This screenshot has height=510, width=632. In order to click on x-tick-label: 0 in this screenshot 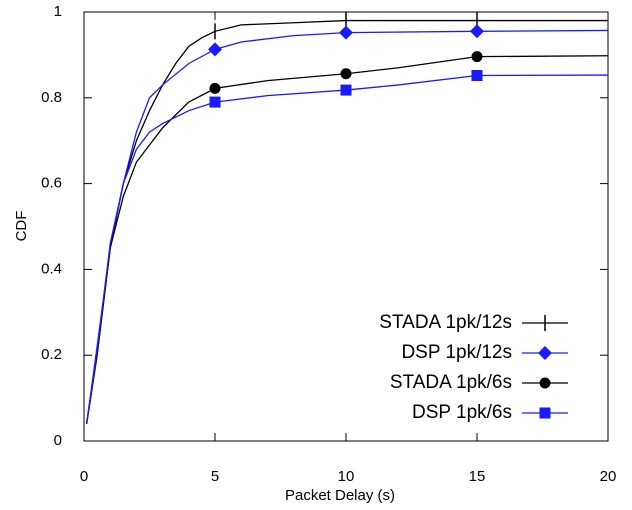, I will do `click(84, 476)`.